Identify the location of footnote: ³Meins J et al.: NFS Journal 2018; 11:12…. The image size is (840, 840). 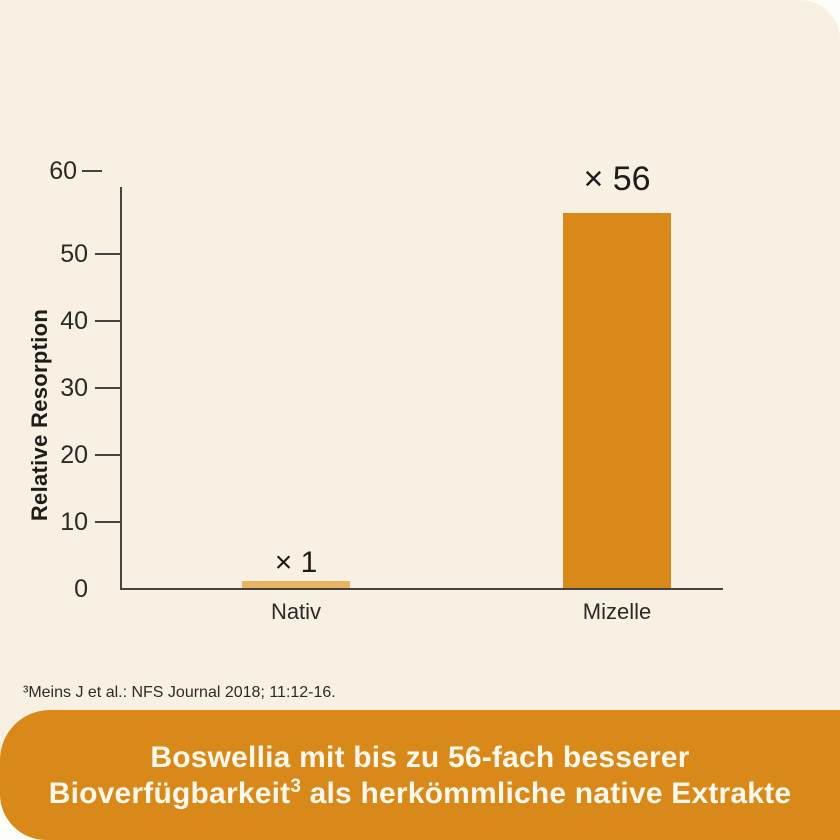
(179, 692).